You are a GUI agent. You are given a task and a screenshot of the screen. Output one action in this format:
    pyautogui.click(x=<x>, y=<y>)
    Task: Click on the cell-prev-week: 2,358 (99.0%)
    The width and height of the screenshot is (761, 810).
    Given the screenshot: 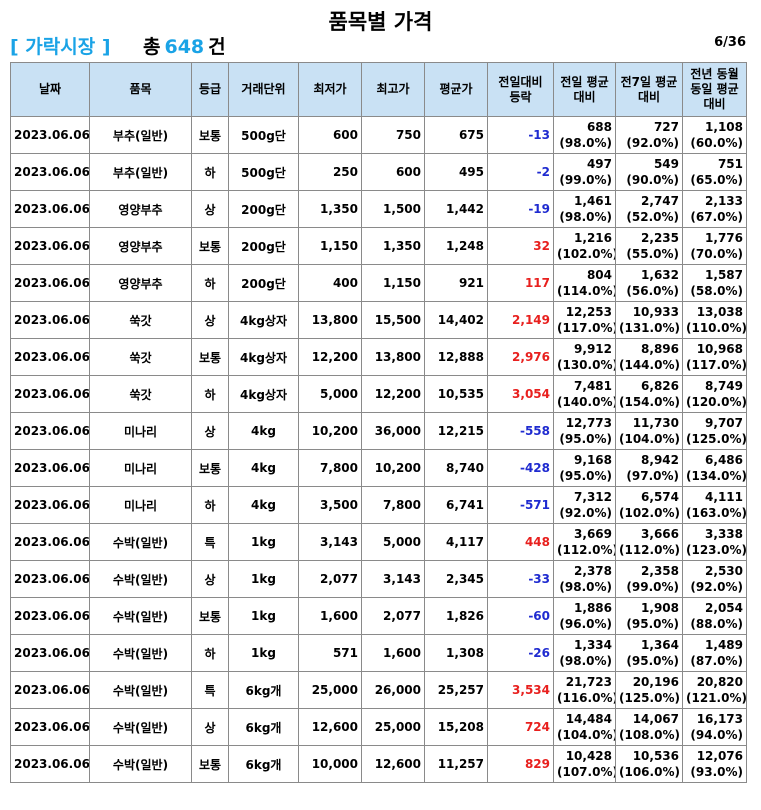 What is the action you would take?
    pyautogui.click(x=649, y=579)
    